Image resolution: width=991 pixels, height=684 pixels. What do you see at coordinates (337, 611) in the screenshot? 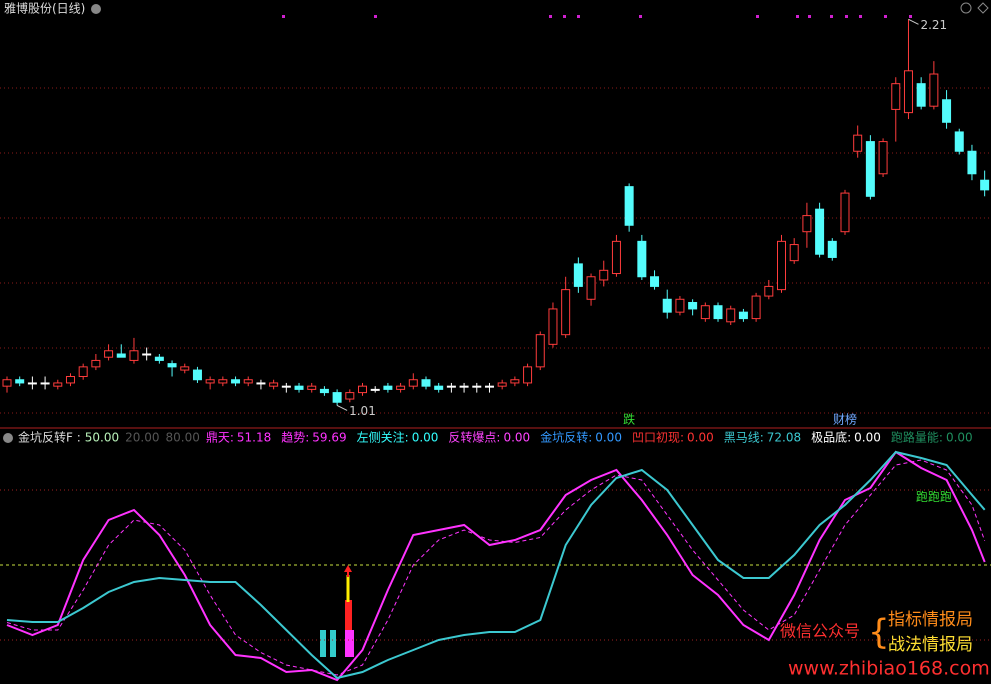
I see `signal-bars` at bounding box center [337, 611].